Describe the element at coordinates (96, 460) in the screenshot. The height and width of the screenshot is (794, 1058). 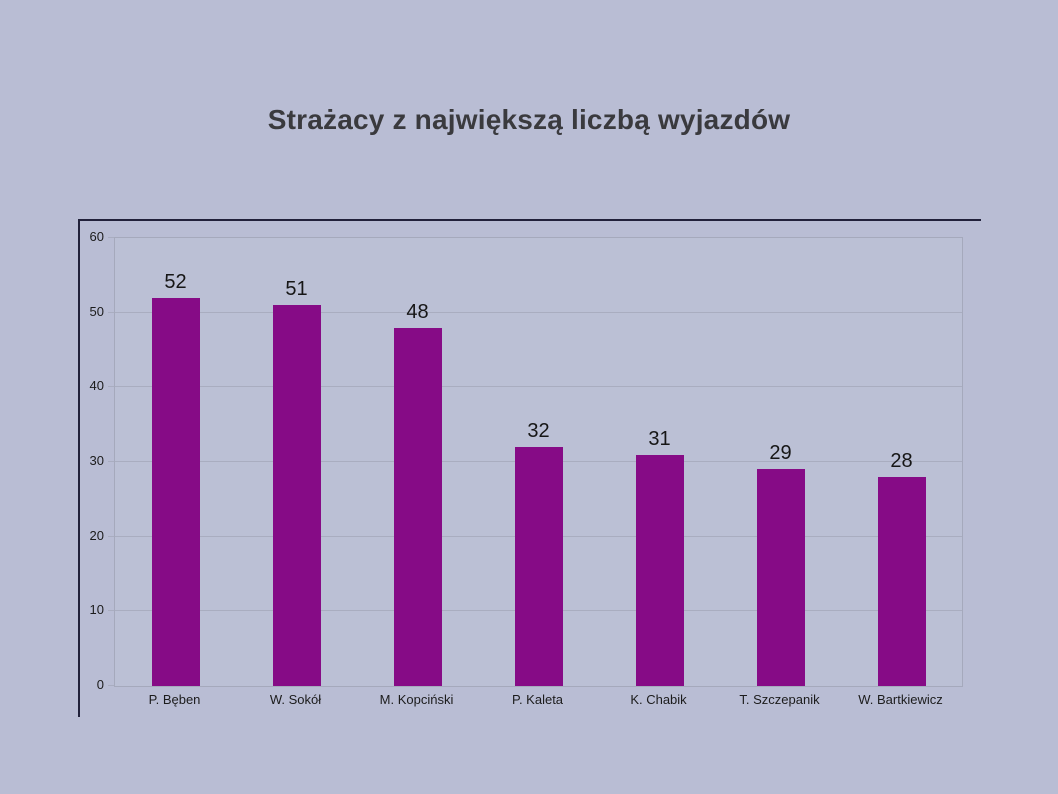
I see `y-axis-label-30: 30` at that location.